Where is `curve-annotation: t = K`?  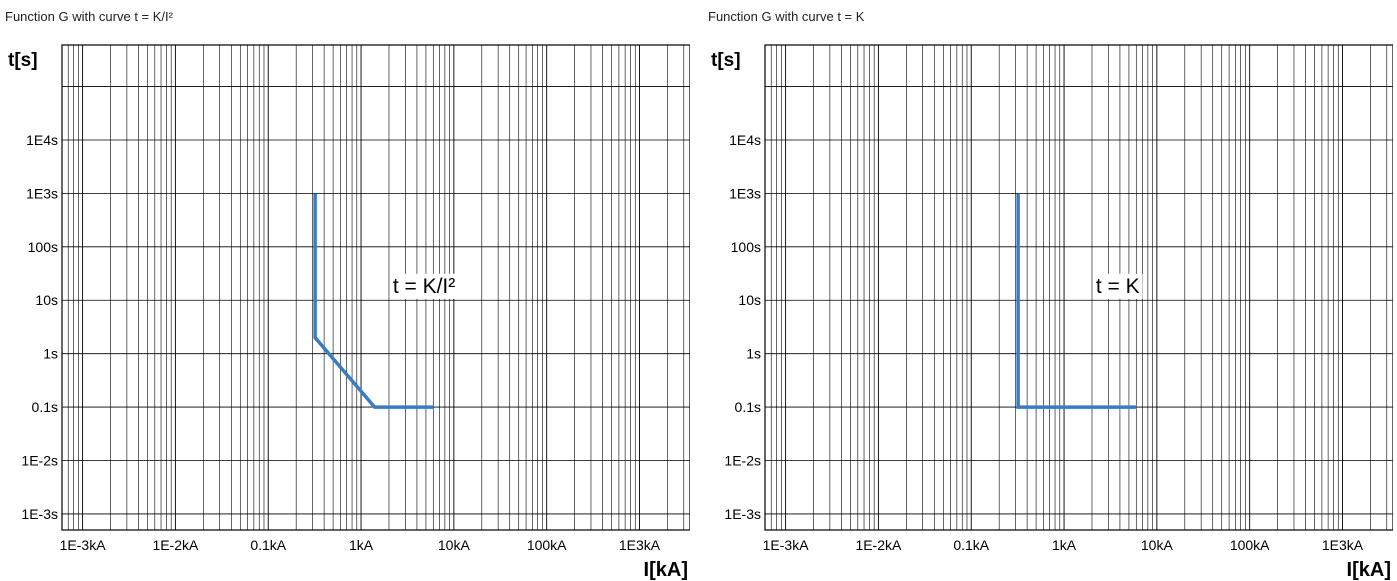 curve-annotation: t = K is located at coordinates (1117, 286).